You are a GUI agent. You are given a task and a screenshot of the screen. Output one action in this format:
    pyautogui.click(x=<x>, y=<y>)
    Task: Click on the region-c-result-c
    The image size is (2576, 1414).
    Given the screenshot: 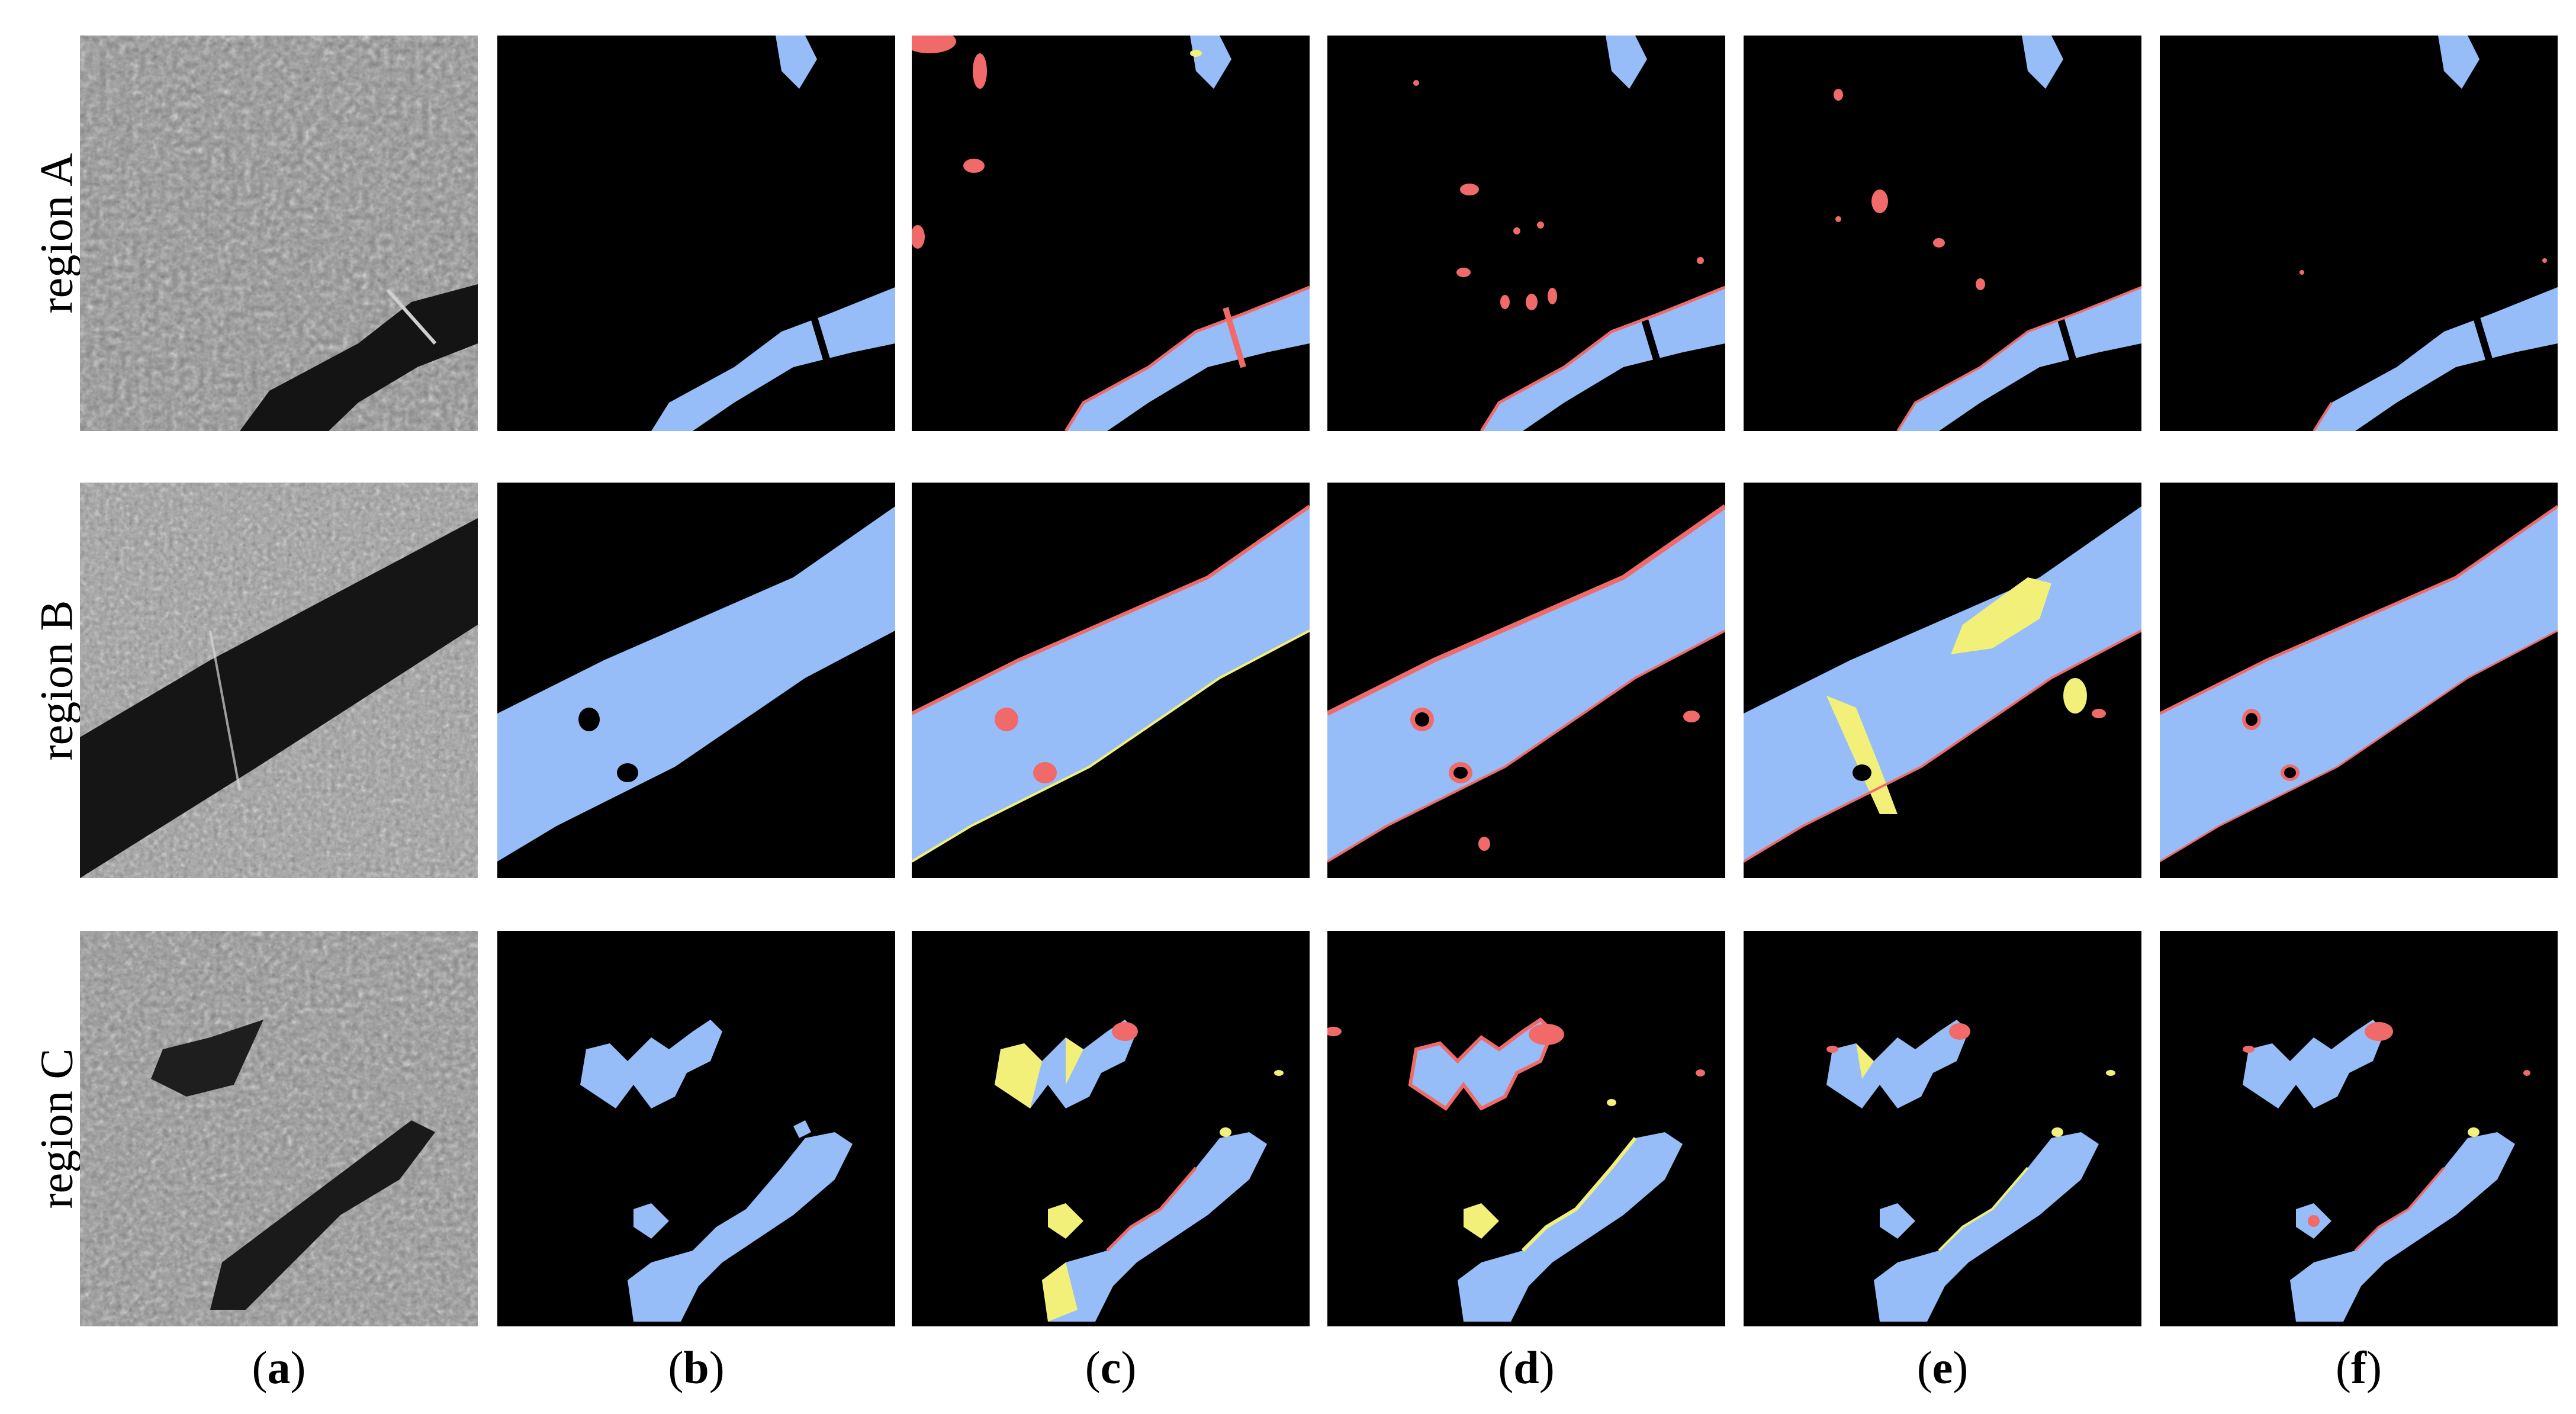 What is the action you would take?
    pyautogui.click(x=1111, y=1128)
    